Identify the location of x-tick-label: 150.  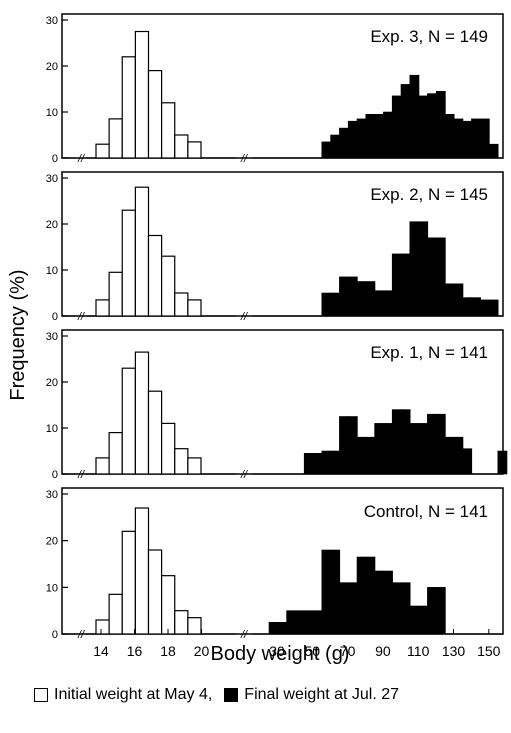
(489, 651).